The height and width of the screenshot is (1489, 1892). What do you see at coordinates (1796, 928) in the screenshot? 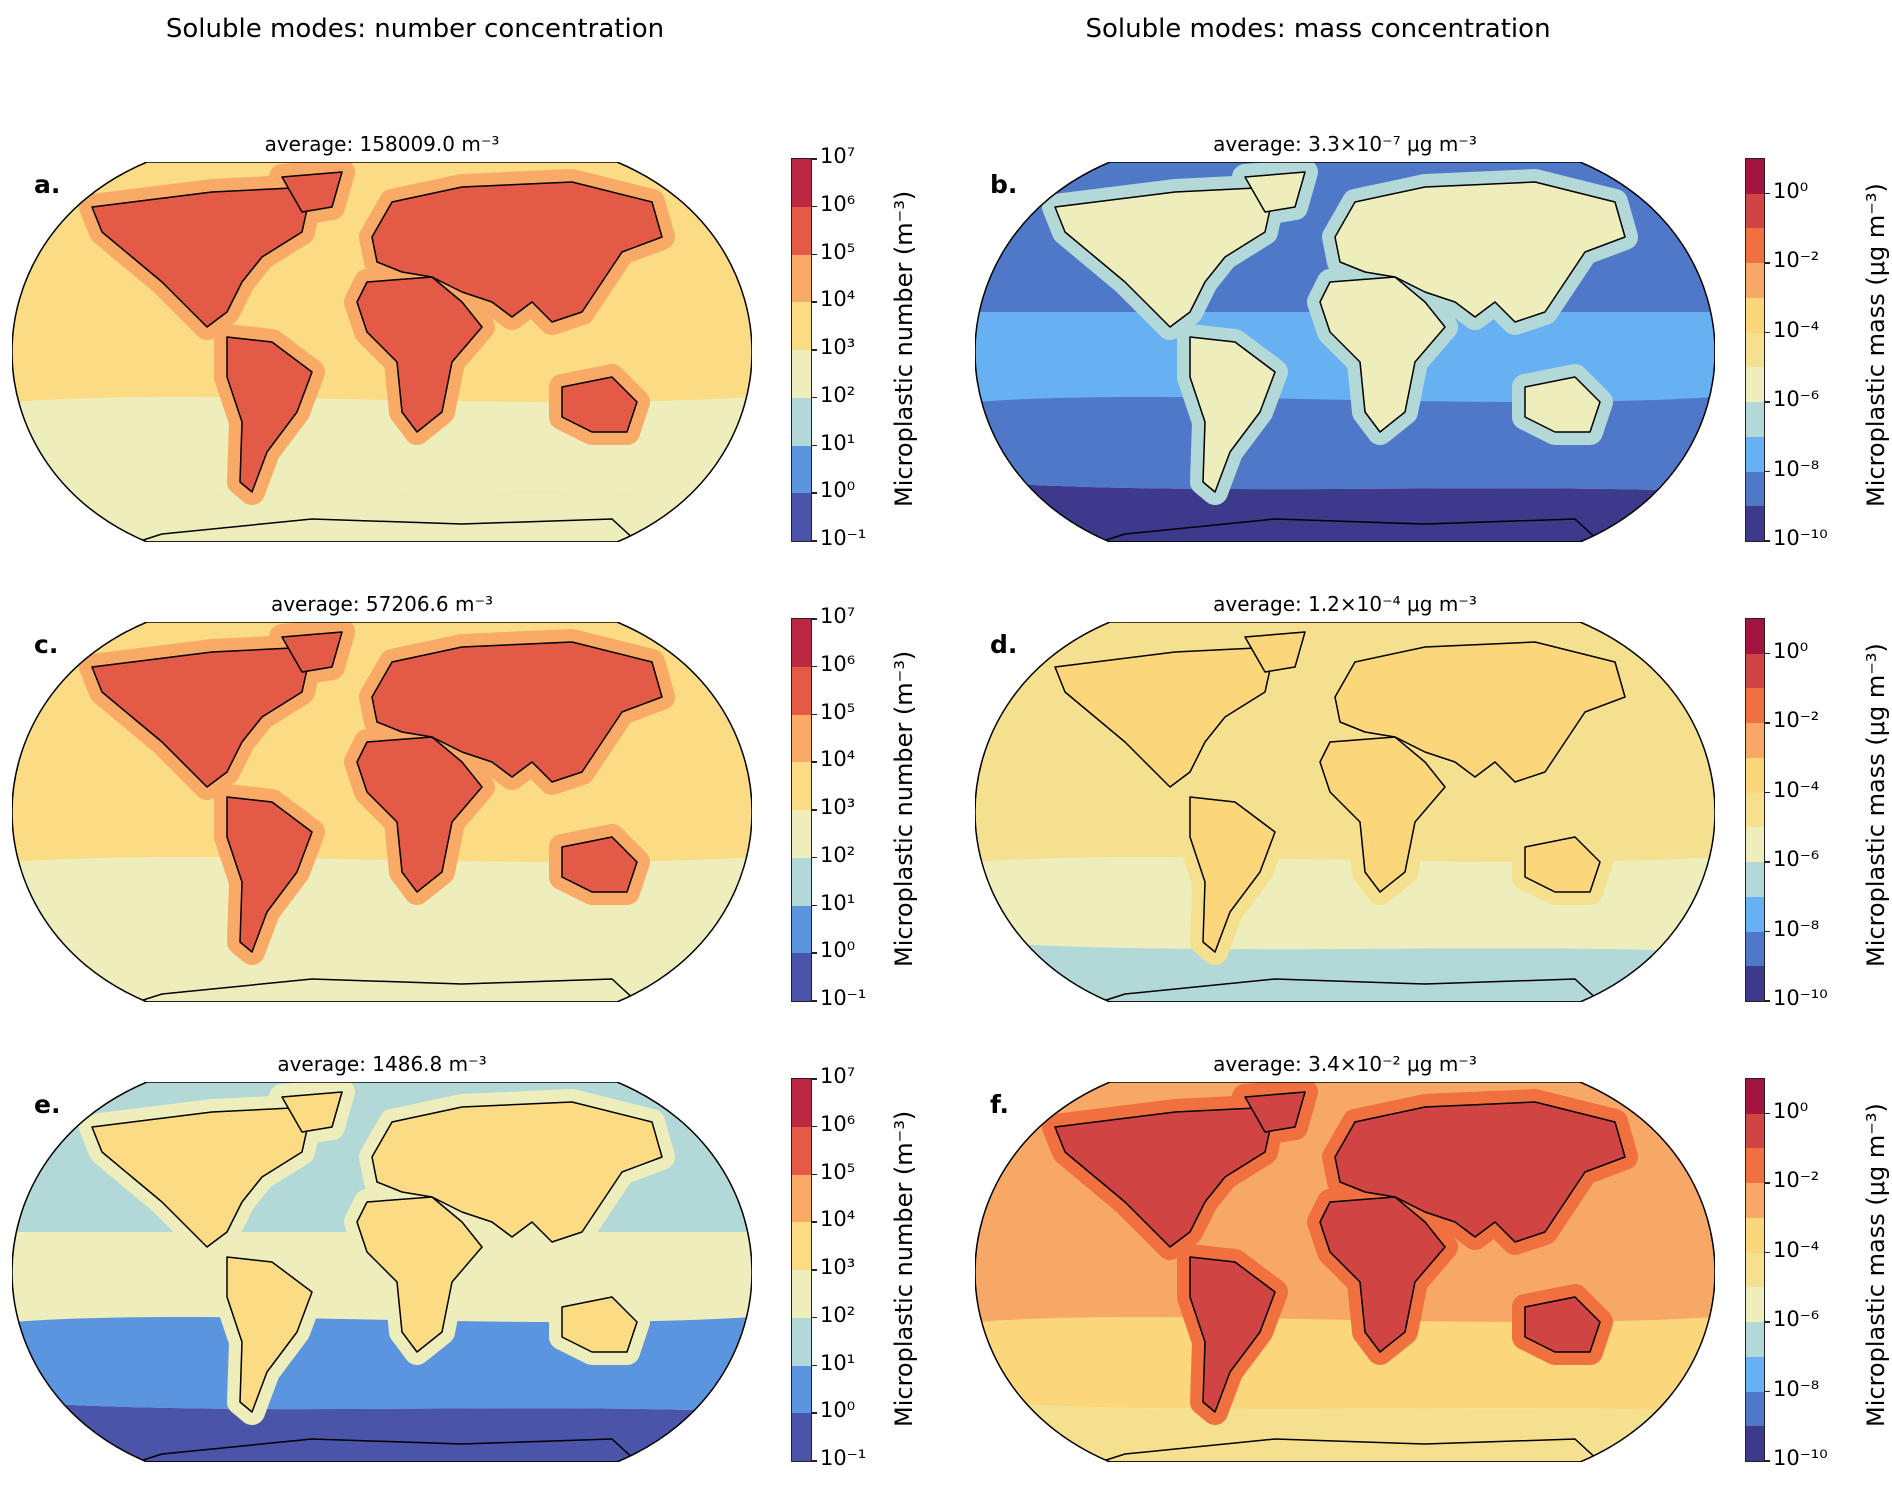
I see `colorbar-tick-label: 10⁻⁸` at bounding box center [1796, 928].